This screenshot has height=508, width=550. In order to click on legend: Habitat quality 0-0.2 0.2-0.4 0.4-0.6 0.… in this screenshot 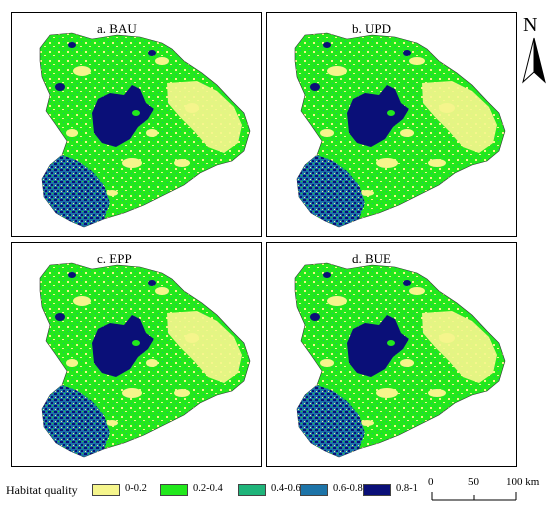, I will do `click(215, 490)`.